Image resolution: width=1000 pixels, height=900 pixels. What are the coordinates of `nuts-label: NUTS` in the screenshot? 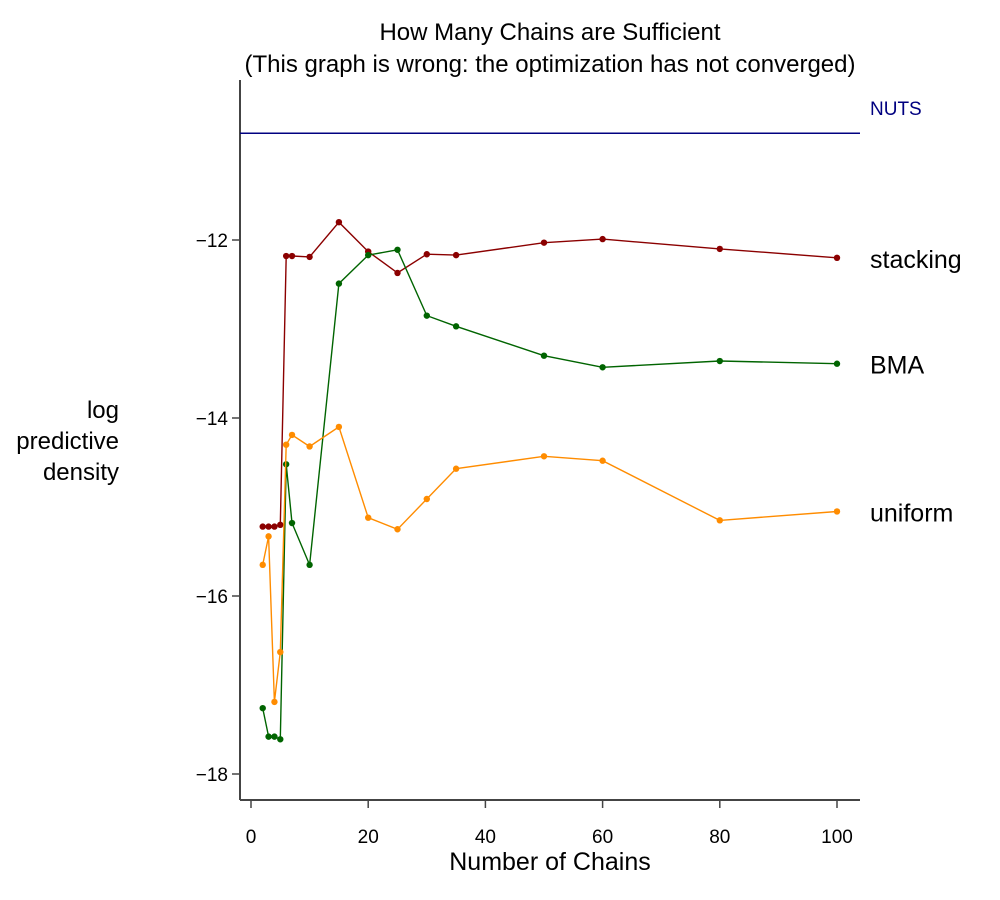 It's located at (896, 109).